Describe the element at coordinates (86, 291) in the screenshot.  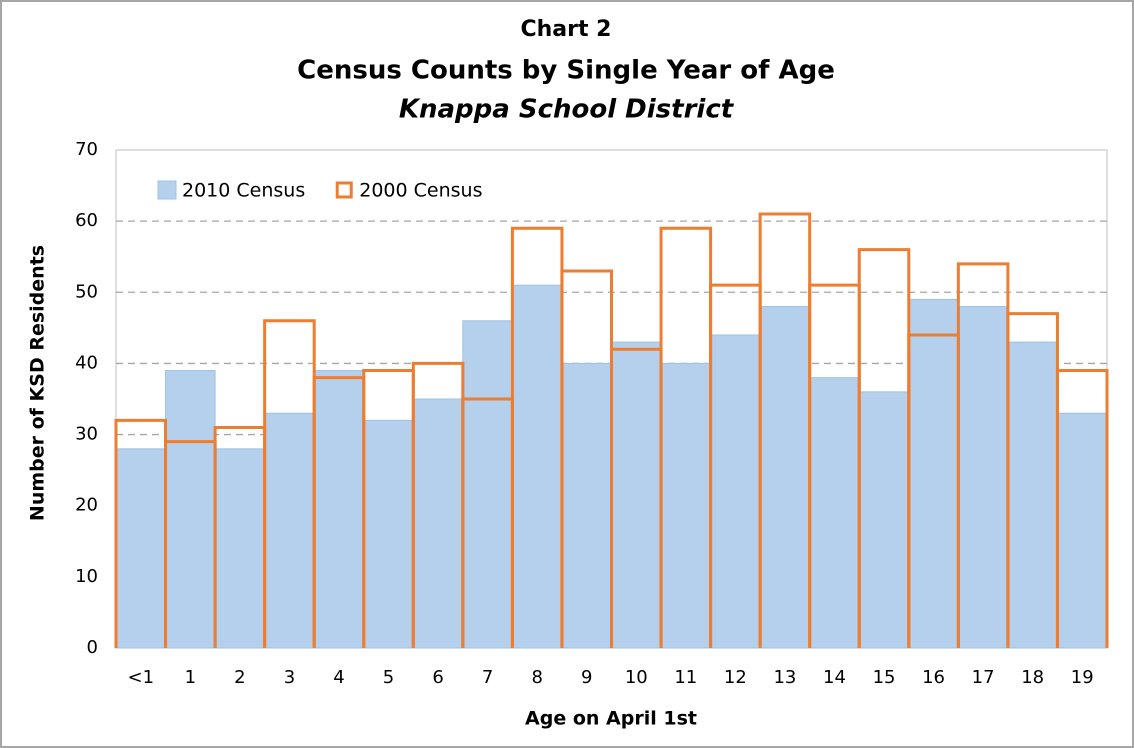
I see `y-tick-label: 50` at that location.